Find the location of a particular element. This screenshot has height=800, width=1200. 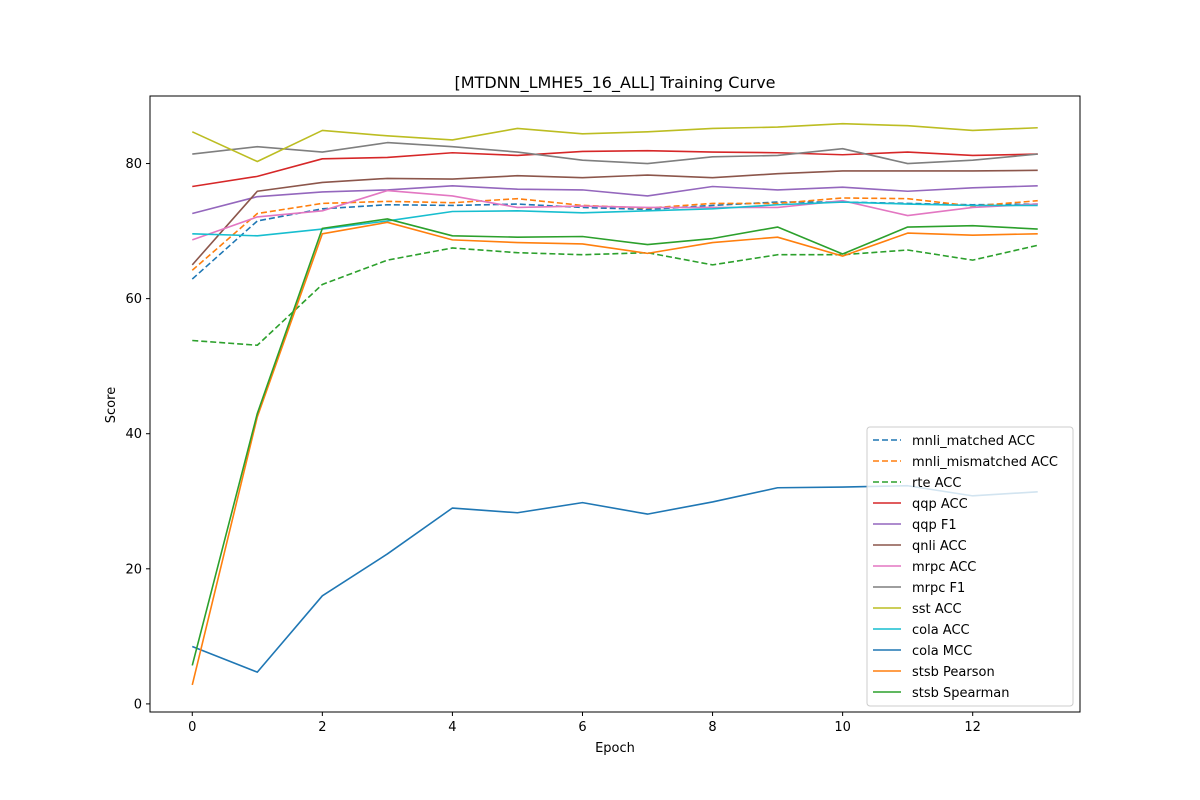

legend-label: mnli_matched ACC is located at coordinates (973, 441).